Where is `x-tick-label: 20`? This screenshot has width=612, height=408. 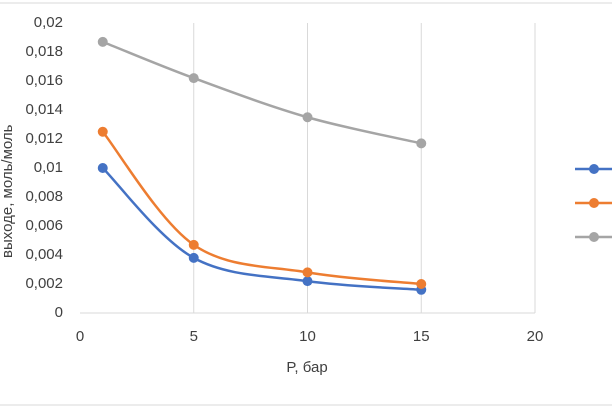 x-tick-label: 20 is located at coordinates (535, 336).